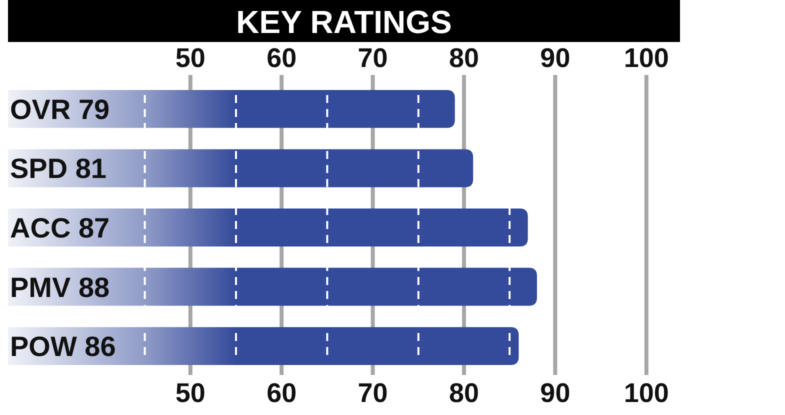 This screenshot has width=785, height=415. What do you see at coordinates (60, 228) in the screenshot?
I see `y-tick-label: ACC 87` at bounding box center [60, 228].